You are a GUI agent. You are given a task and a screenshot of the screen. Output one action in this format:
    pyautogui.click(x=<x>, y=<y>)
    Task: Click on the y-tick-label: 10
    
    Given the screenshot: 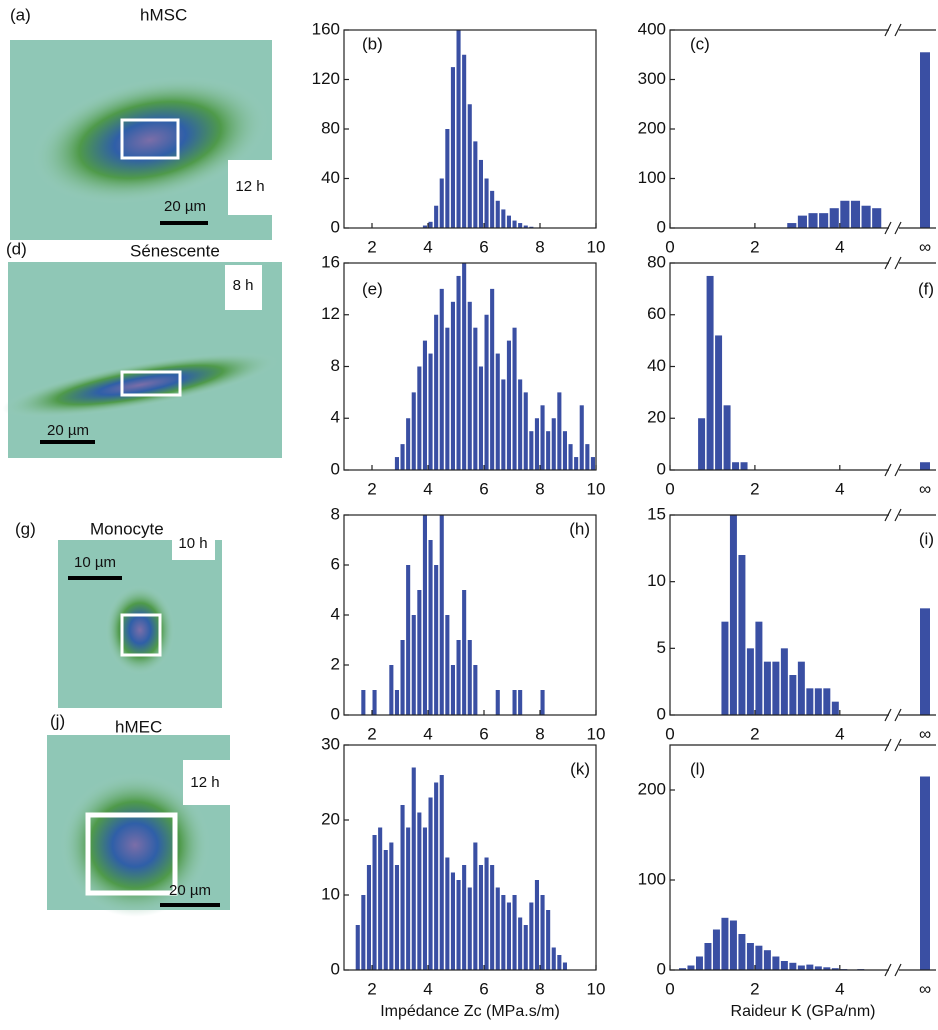 What is the action you would take?
    pyautogui.click(x=656, y=580)
    